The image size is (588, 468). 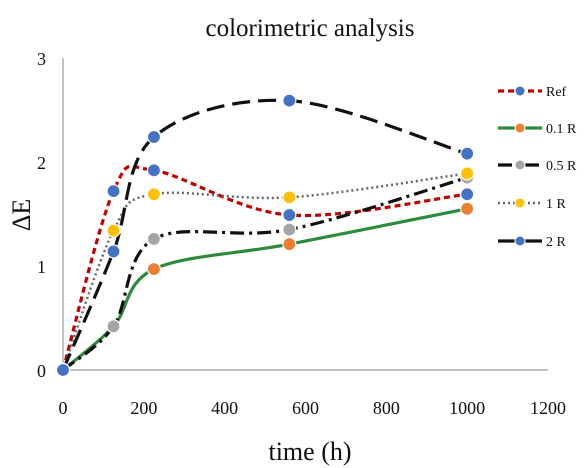 I want to click on y-tick-label: 2, so click(x=41, y=163).